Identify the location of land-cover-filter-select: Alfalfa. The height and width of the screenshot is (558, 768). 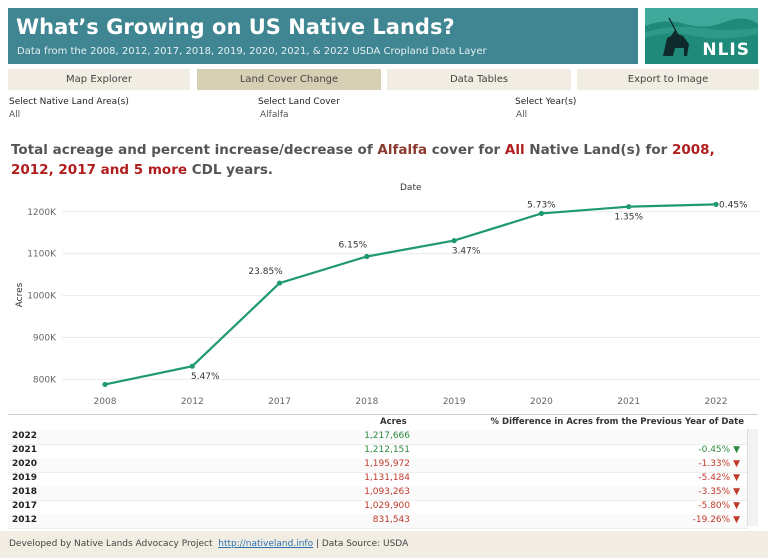
(274, 115).